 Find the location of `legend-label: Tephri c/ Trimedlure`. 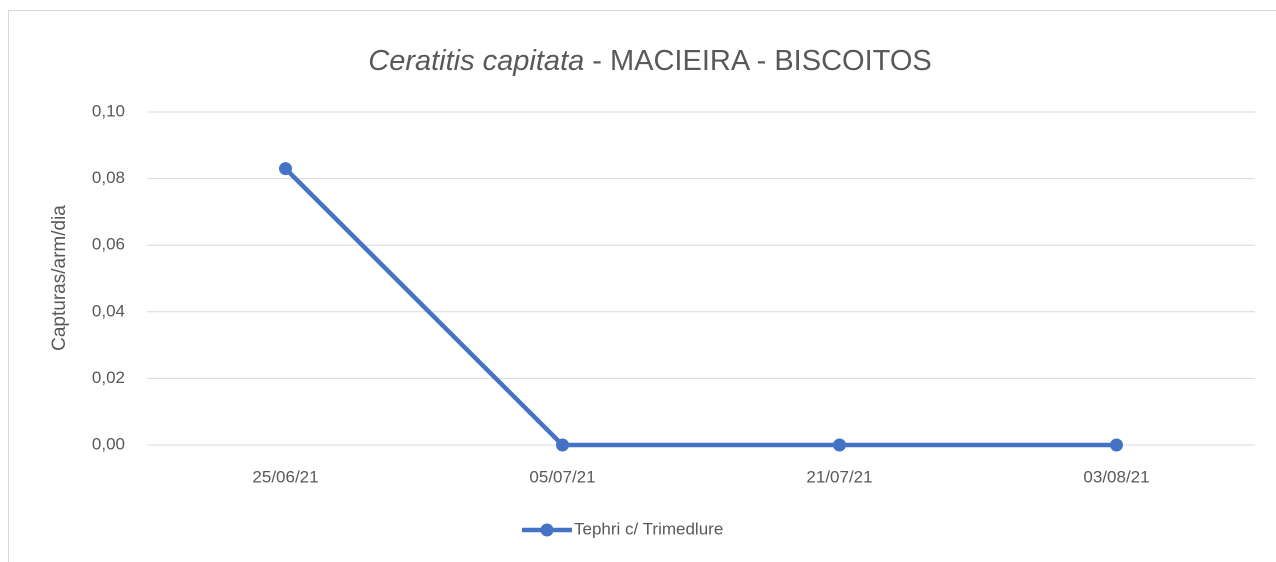

legend-label: Tephri c/ Trimedlure is located at coordinates (648, 528).